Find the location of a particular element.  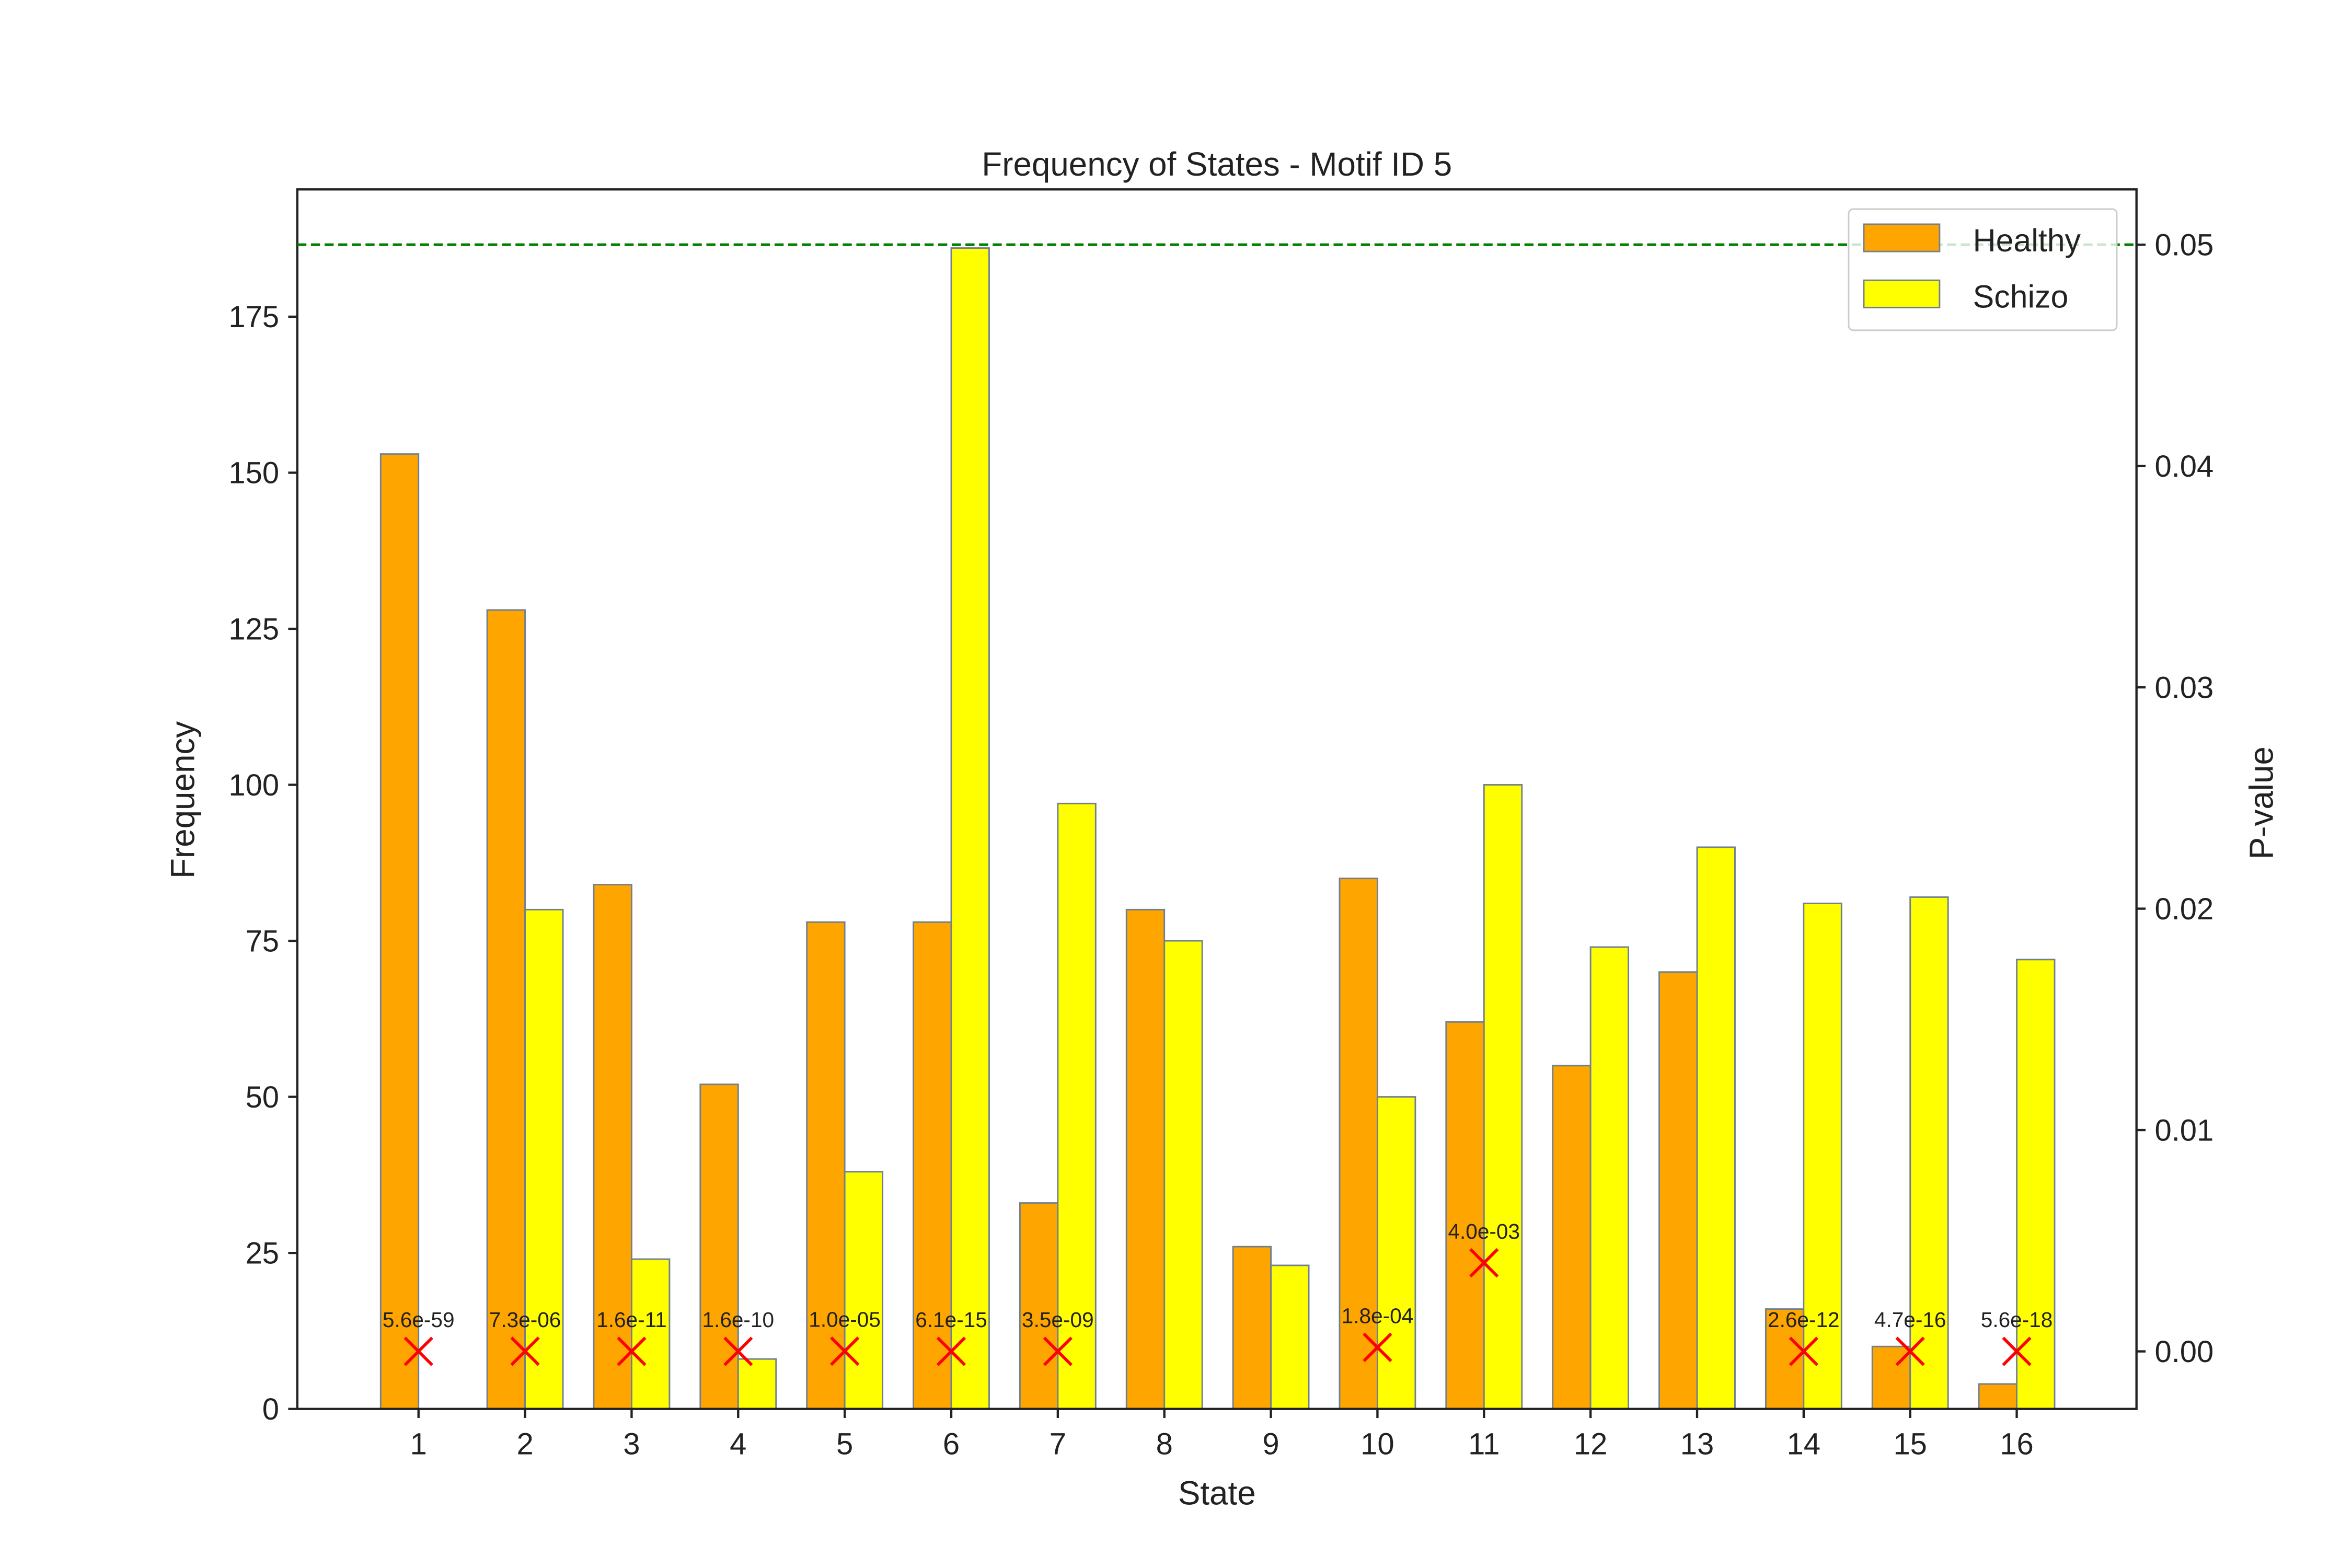

y-tick-label: 0 is located at coordinates (270, 1409).